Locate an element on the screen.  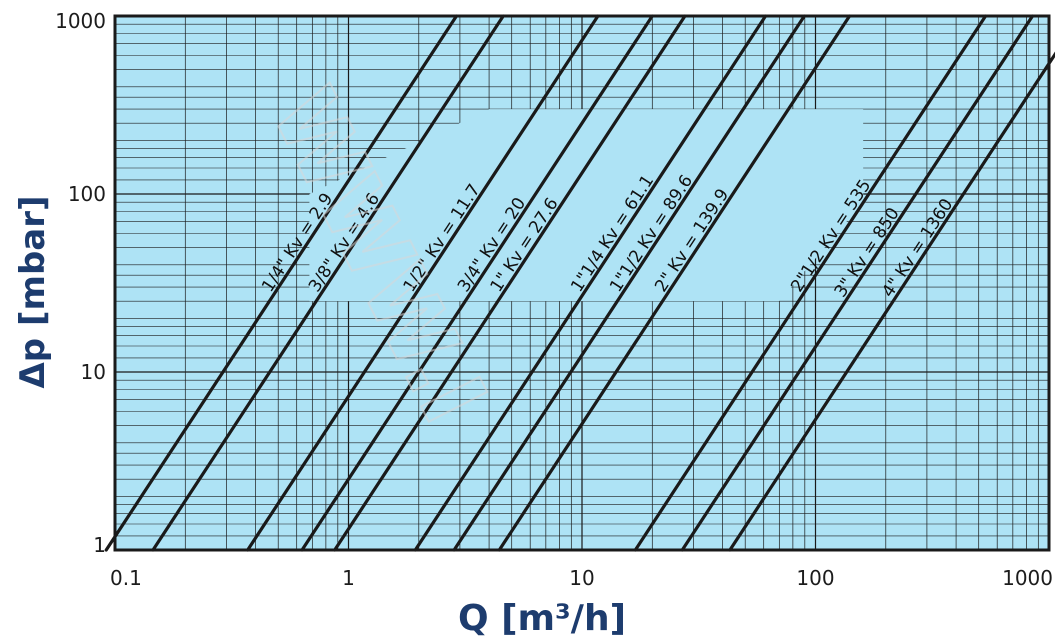
y-tick-label: 10 is located at coordinates (93, 372).